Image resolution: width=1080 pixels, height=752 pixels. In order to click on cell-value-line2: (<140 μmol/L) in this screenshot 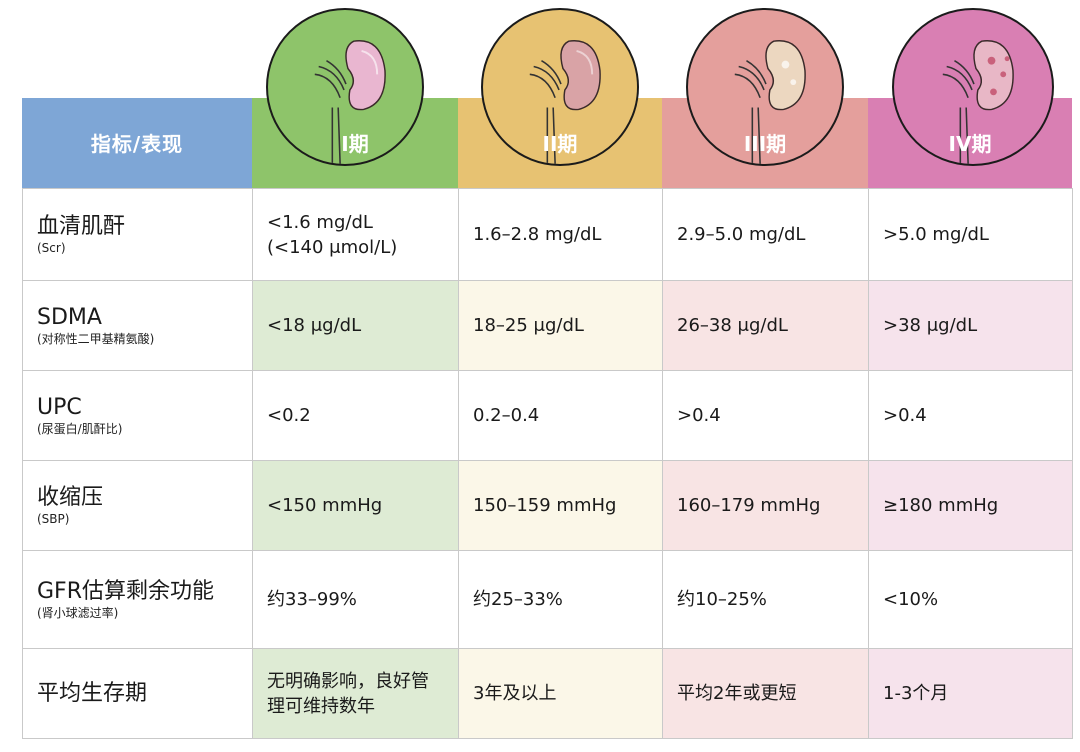, I will do `click(332, 247)`.